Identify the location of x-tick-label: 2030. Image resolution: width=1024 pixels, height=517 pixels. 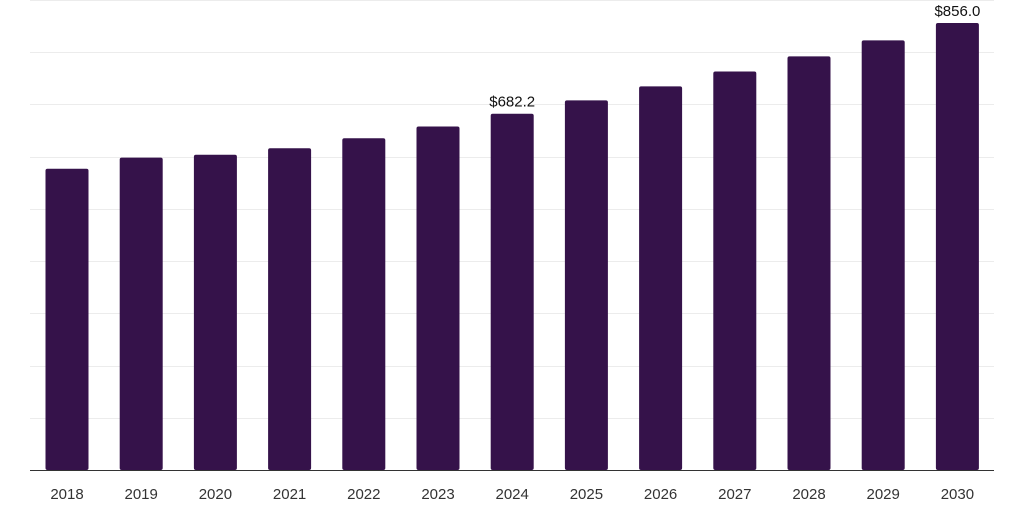
(957, 494).